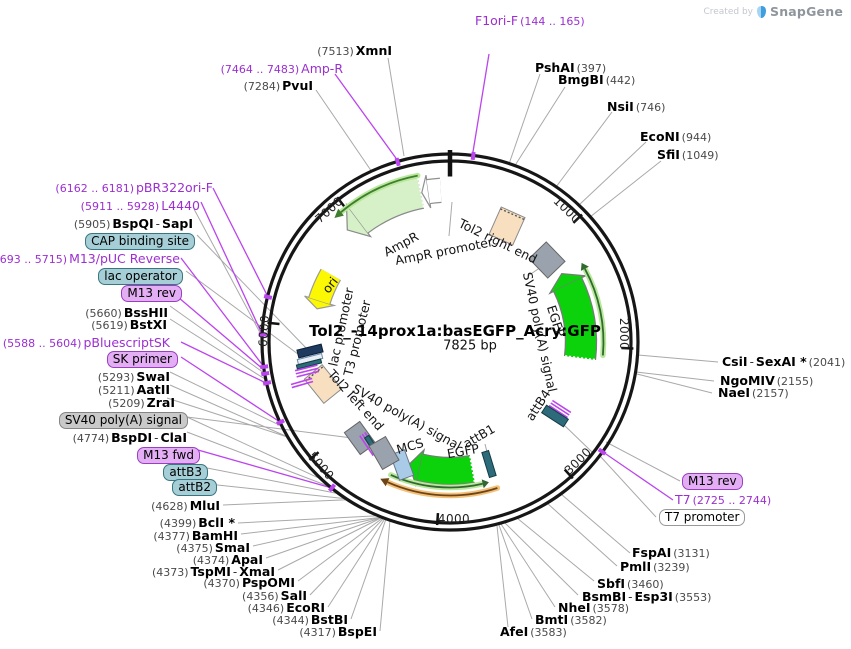  What do you see at coordinates (142, 359) in the screenshot?
I see `callout-sk-primer: SK primer` at bounding box center [142, 359].